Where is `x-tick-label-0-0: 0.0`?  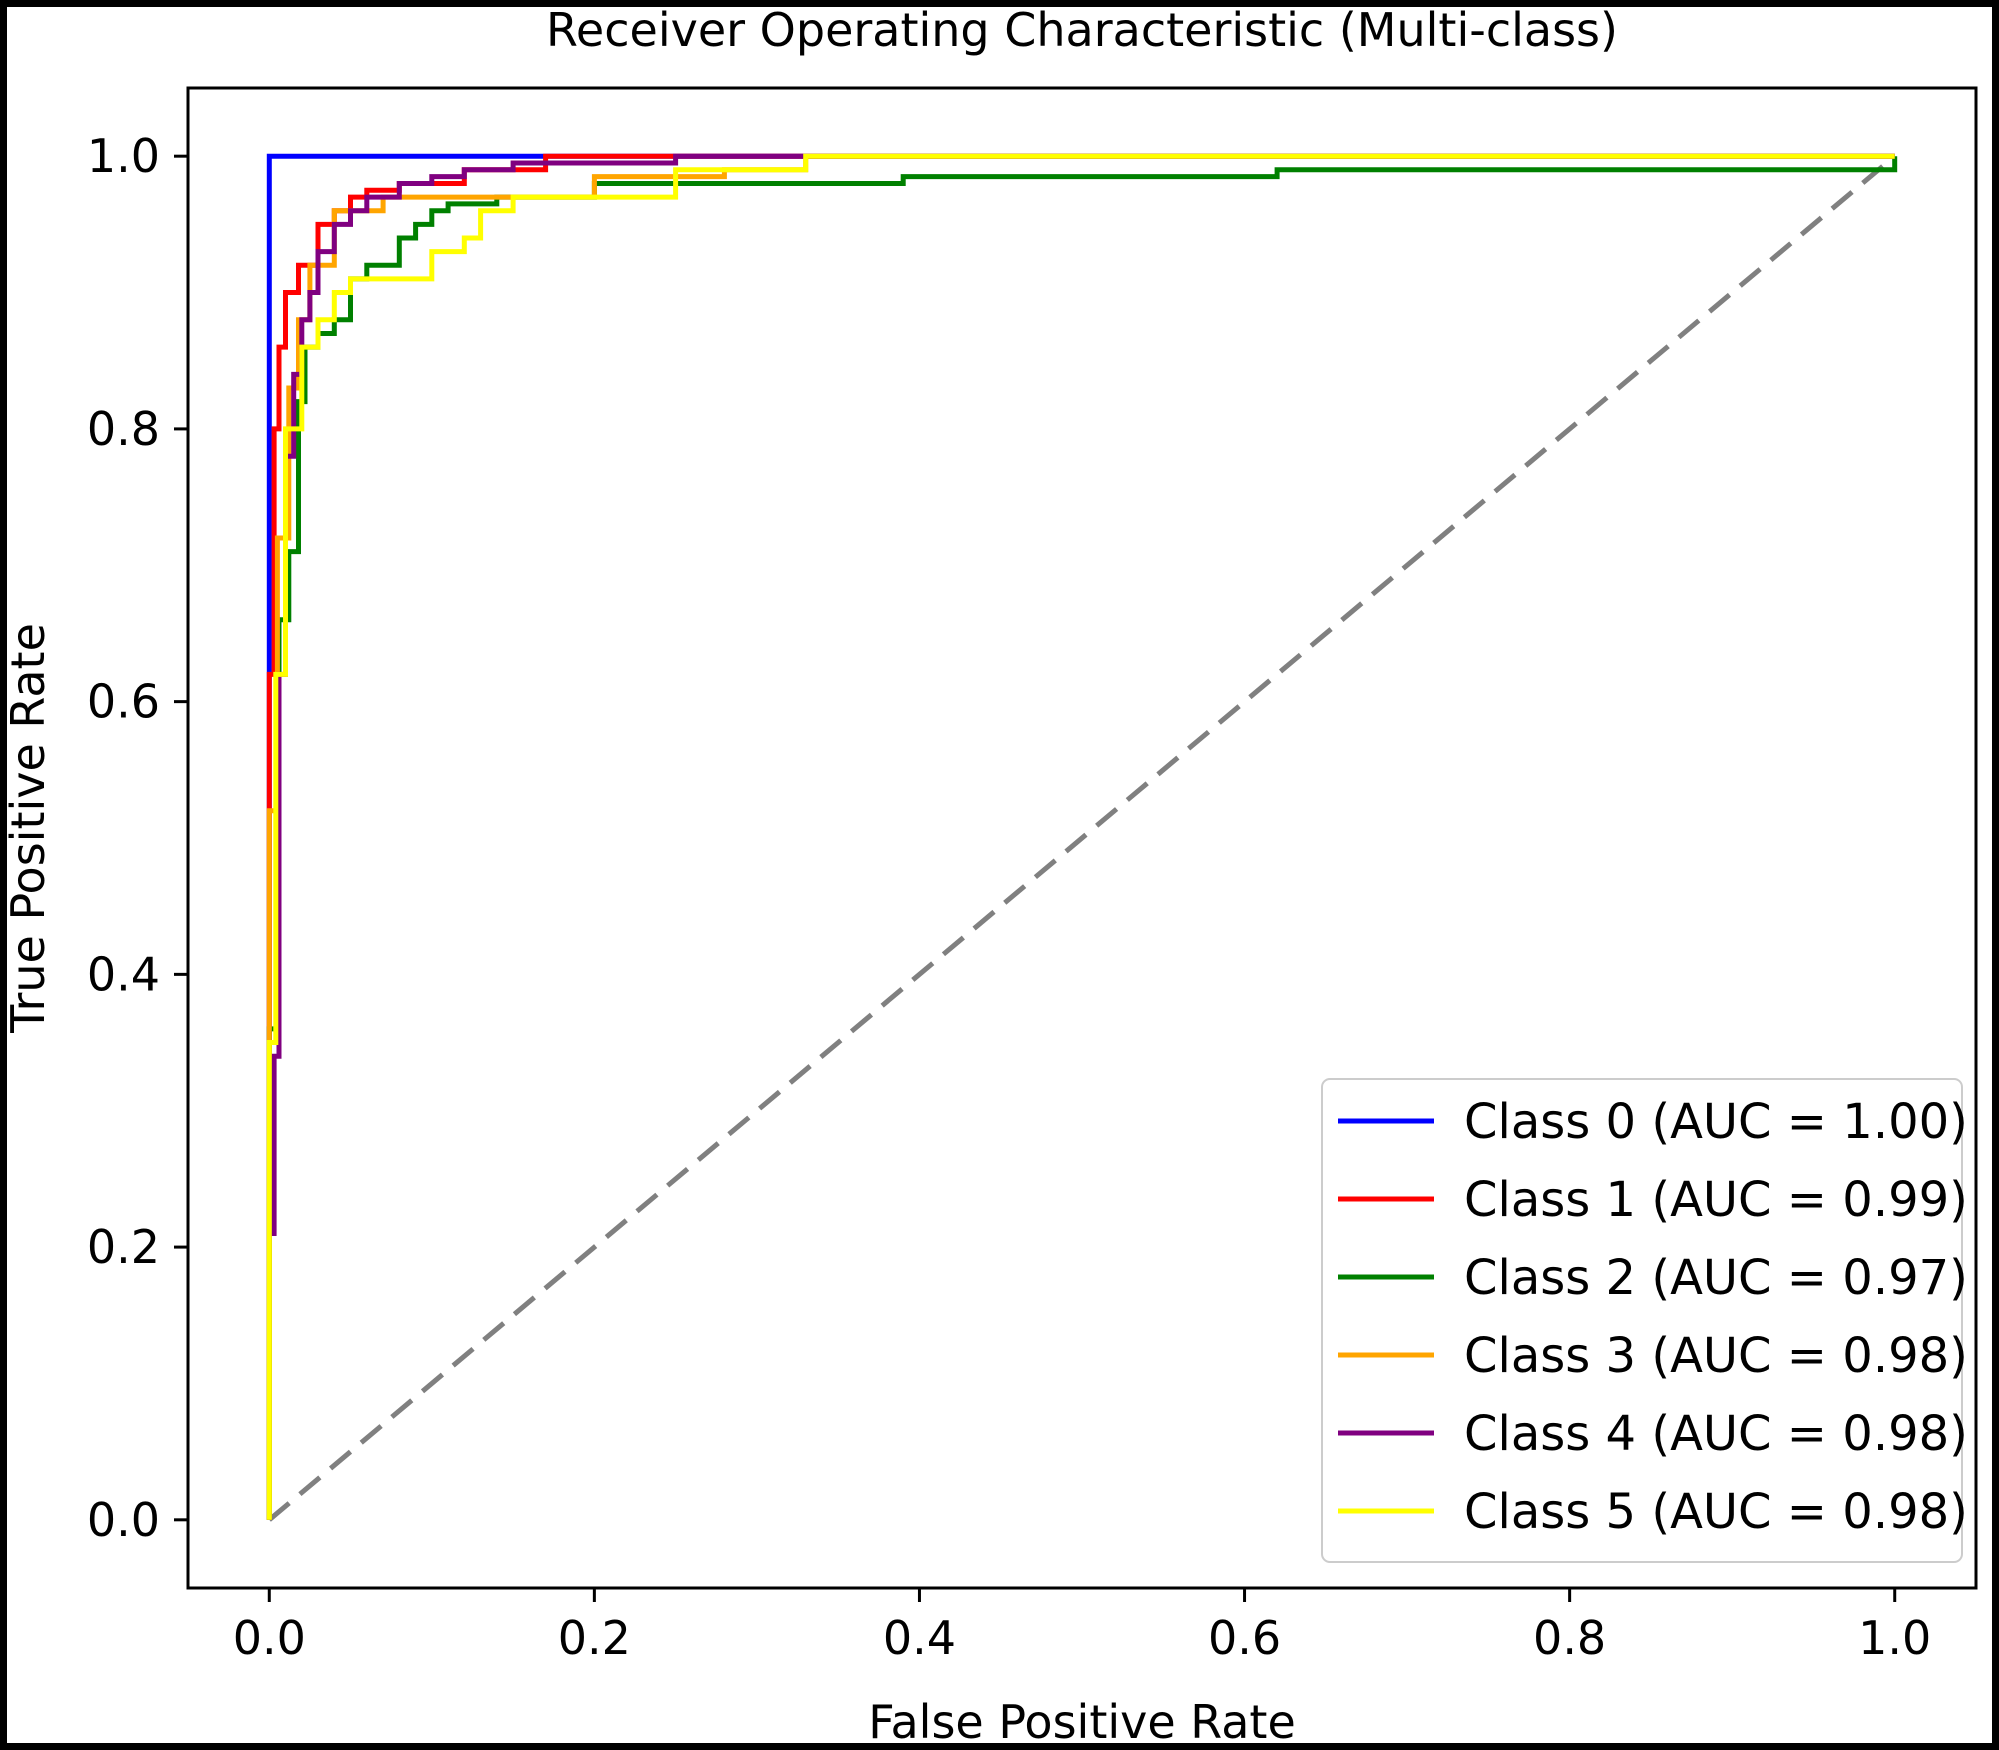
x-tick-label-0-0: 0.0 is located at coordinates (269, 1638).